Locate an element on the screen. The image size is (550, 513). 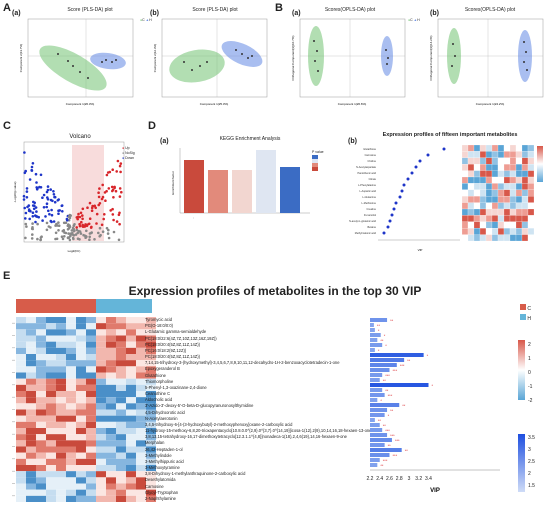
significance-mark: *** is located at coordinates (402, 365).